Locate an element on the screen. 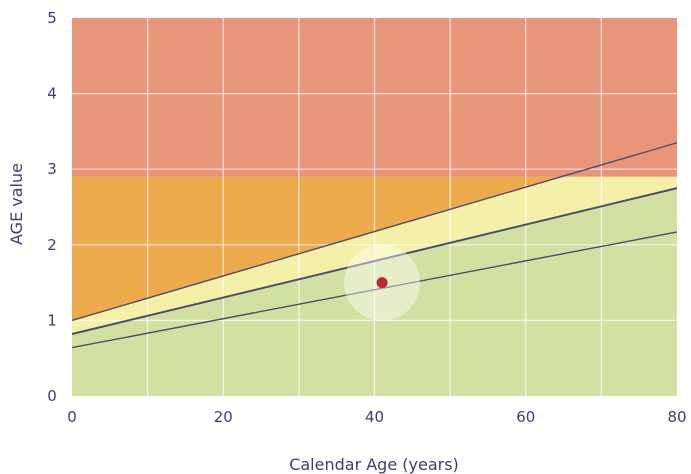 Image resolution: width=691 pixels, height=474 pixels. x-tick-label: 0 is located at coordinates (72, 417).